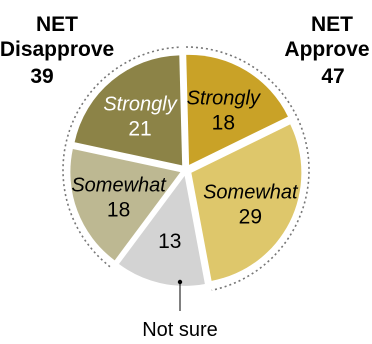  Describe the element at coordinates (326, 49) in the screenshot. I see `net-approve-label: Approve` at that location.